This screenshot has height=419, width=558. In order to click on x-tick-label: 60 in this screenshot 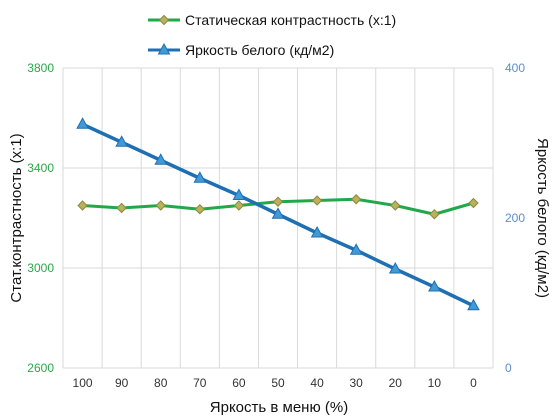, I will do `click(239, 383)`.